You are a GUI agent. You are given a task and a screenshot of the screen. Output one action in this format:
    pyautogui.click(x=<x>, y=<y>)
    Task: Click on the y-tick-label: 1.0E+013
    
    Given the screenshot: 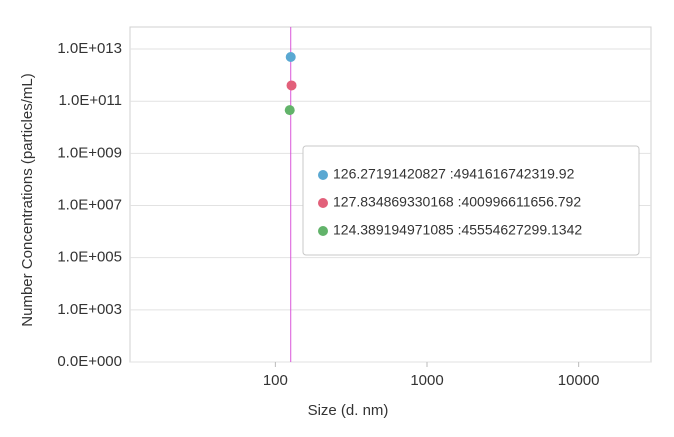 What is the action you would take?
    pyautogui.click(x=89, y=48)
    